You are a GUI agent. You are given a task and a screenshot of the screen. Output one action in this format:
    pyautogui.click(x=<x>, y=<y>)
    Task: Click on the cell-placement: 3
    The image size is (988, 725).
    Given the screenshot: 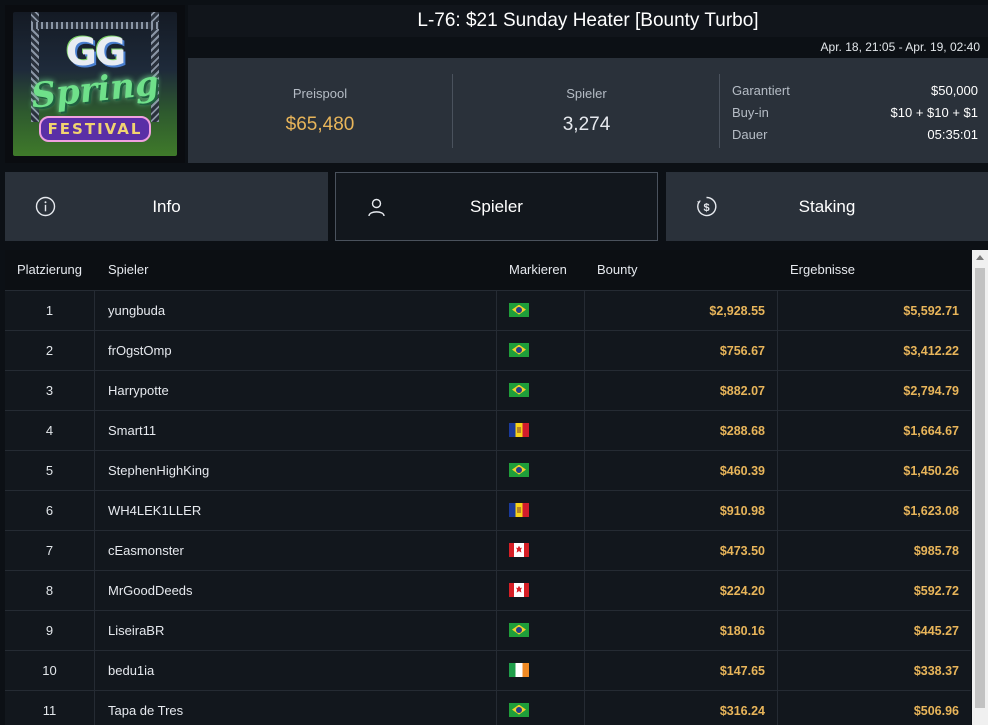 What is the action you would take?
    pyautogui.click(x=50, y=390)
    